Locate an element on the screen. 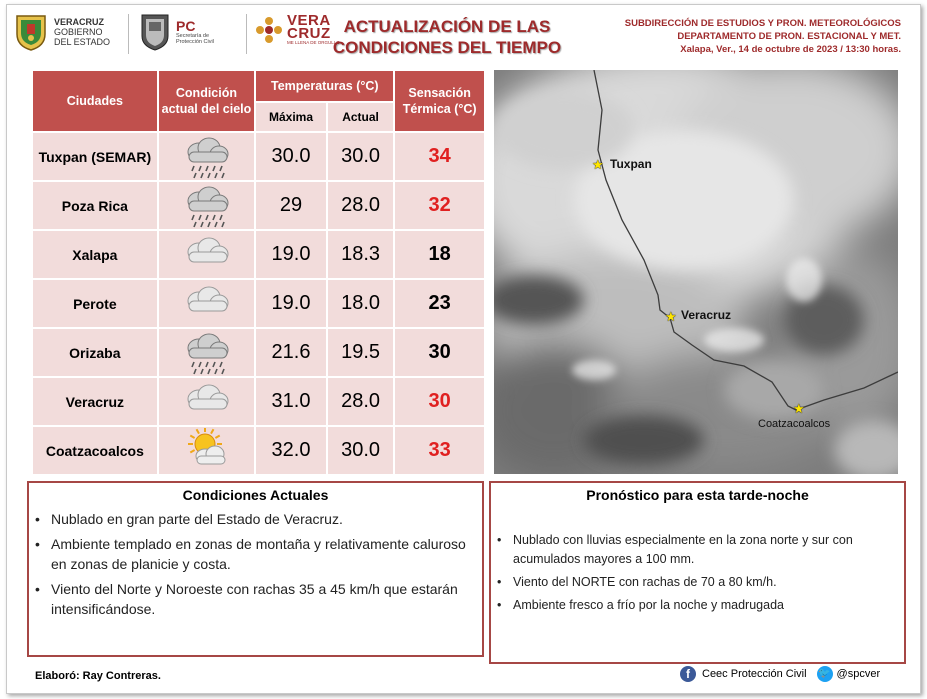 This screenshot has width=927, height=699. proteccion-civil-logo: PC Secretaría de Protección Civil is located at coordinates (176, 32).